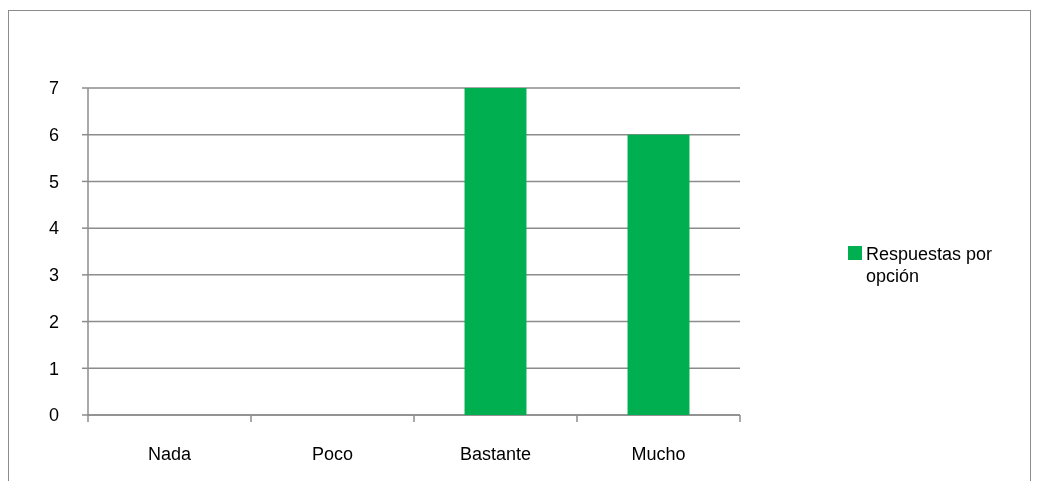 The width and height of the screenshot is (1038, 481). I want to click on y-tick-label: 0, so click(54, 415).